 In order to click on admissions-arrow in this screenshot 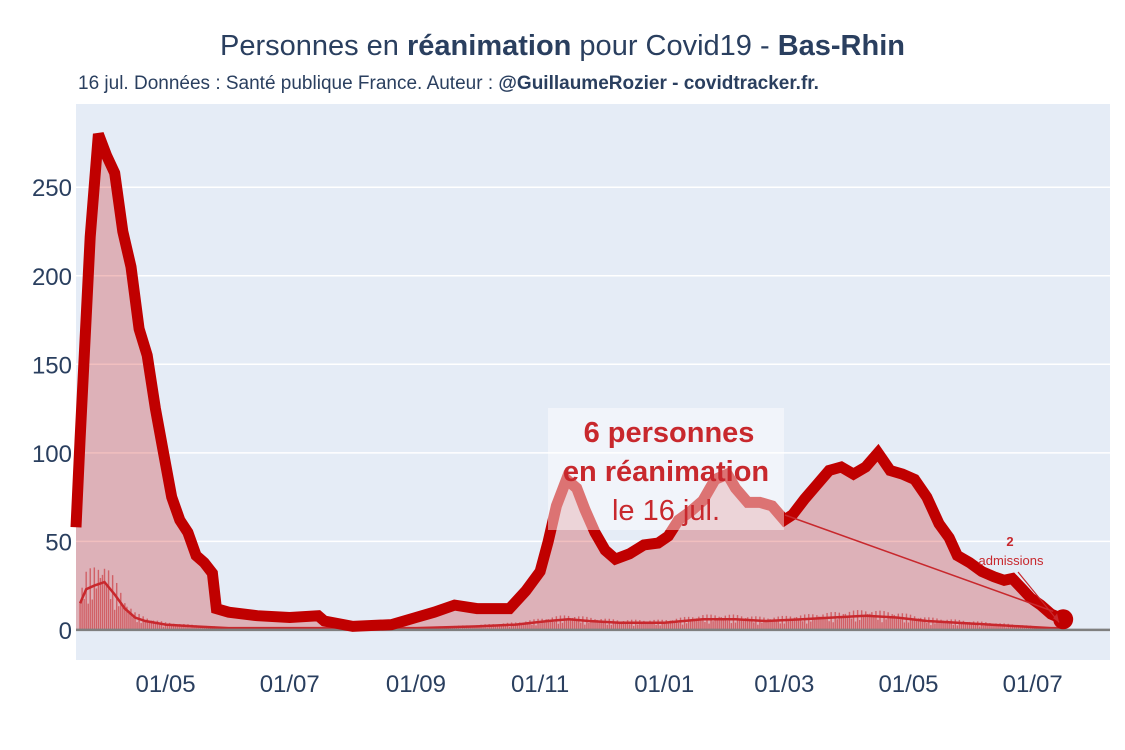, I will do `click(1038, 597)`.